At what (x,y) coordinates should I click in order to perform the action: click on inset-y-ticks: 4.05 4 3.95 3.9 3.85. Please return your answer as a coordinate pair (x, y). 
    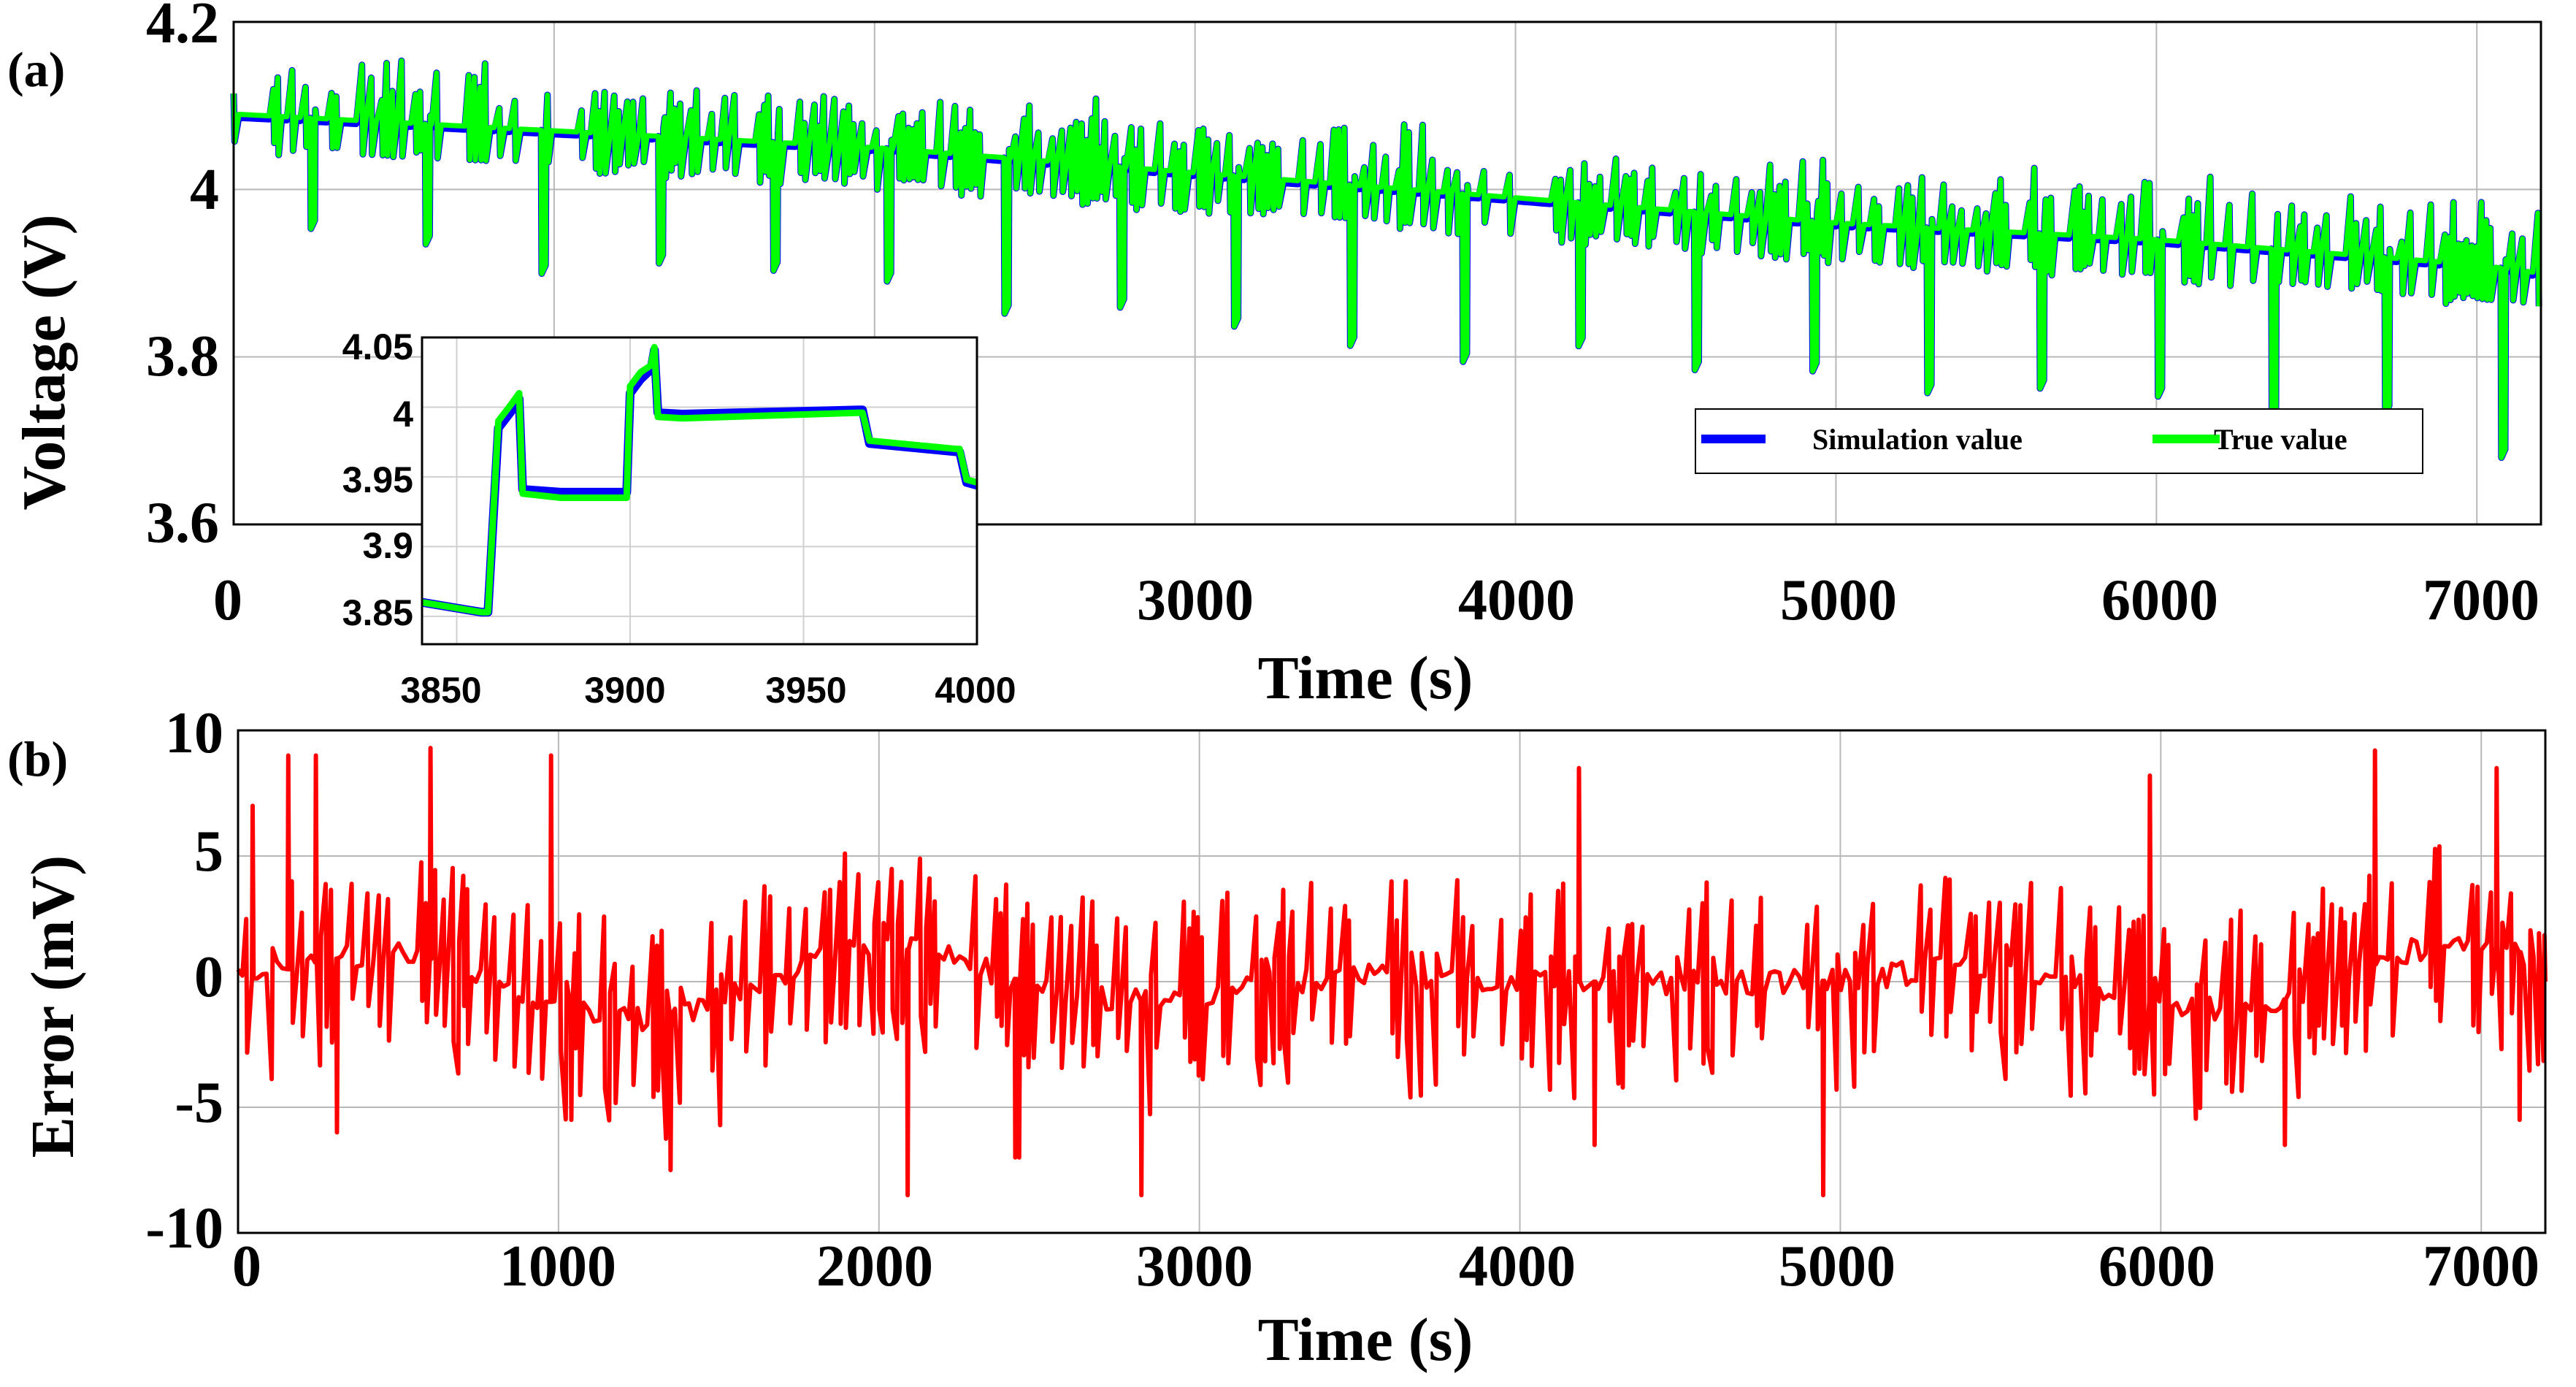
    Looking at the image, I should click on (378, 479).